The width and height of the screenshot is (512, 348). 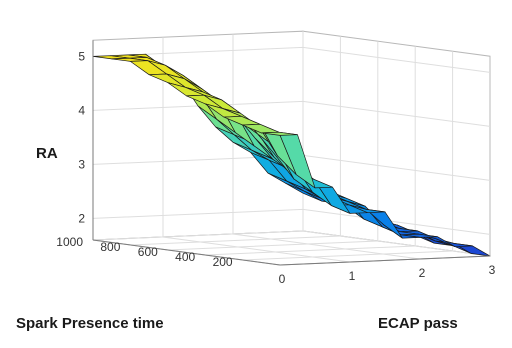 What do you see at coordinates (110, 247) in the screenshot?
I see `y-tick-label: 800` at bounding box center [110, 247].